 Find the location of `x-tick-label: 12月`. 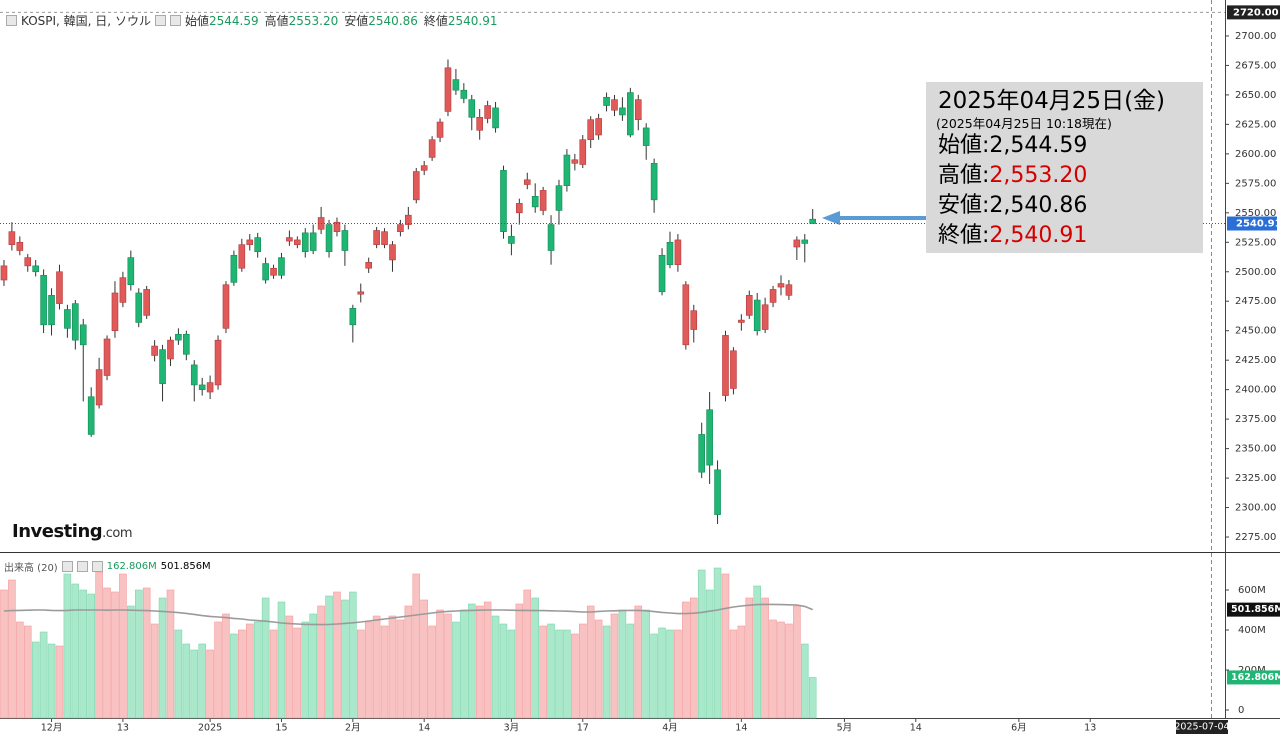

x-tick-label: 12月 is located at coordinates (52, 728).